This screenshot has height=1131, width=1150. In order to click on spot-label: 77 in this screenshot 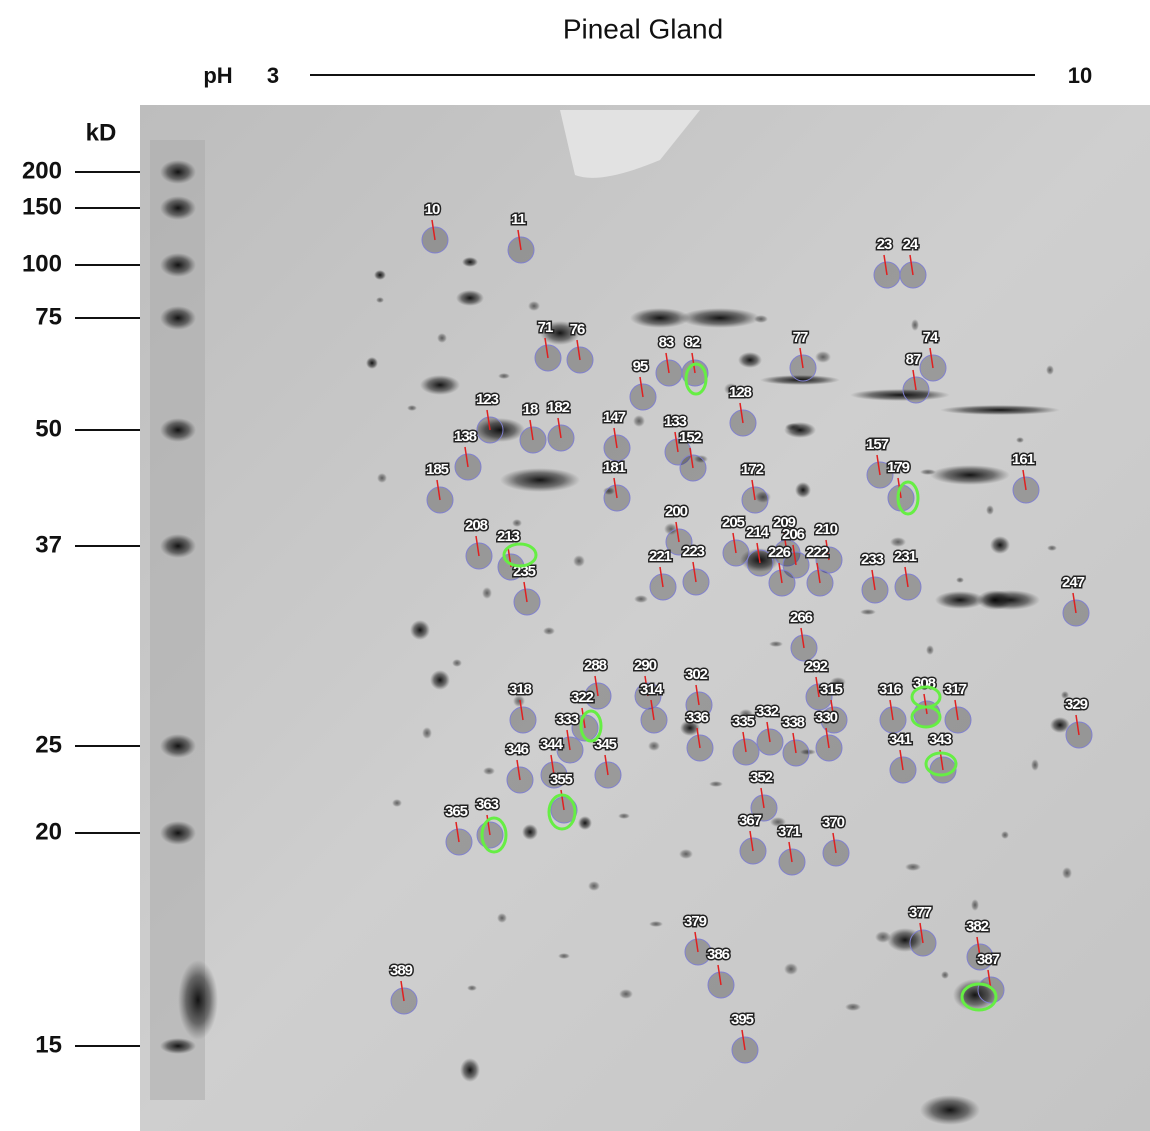, I will do `click(800, 337)`.